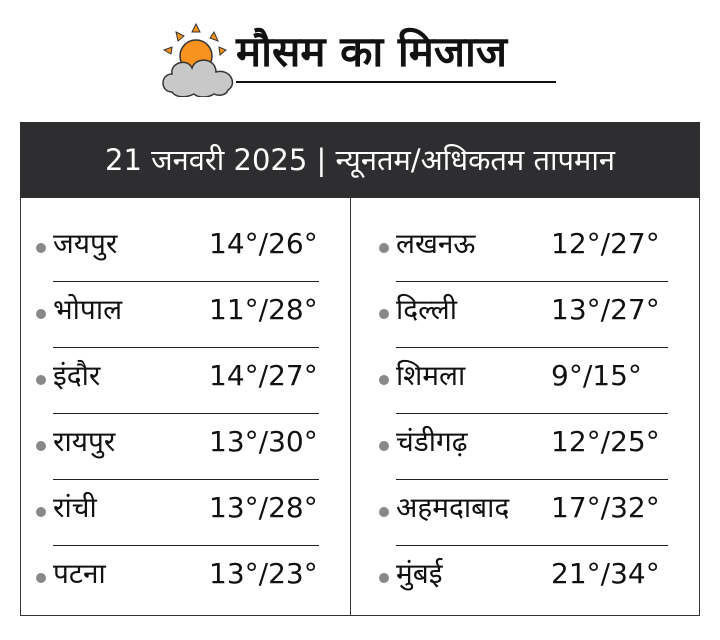 This screenshot has height=640, width=720. Describe the element at coordinates (605, 441) in the screenshot. I see `temperature-range: 12°/25°` at that location.